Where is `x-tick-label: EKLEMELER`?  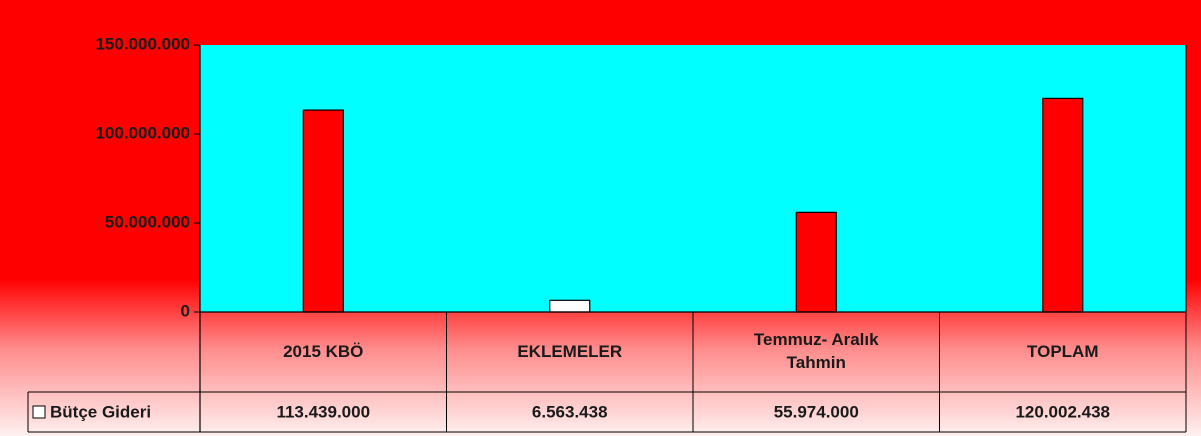 x-tick-label: EKLEMELER is located at coordinates (570, 351).